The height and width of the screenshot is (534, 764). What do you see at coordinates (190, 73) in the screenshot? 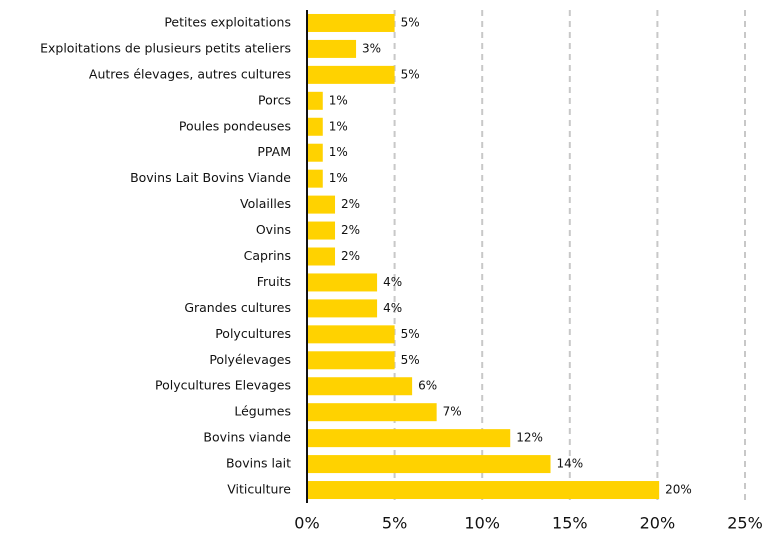
I see `y-tick-label: Autres élevages, autres cultures` at bounding box center [190, 73].